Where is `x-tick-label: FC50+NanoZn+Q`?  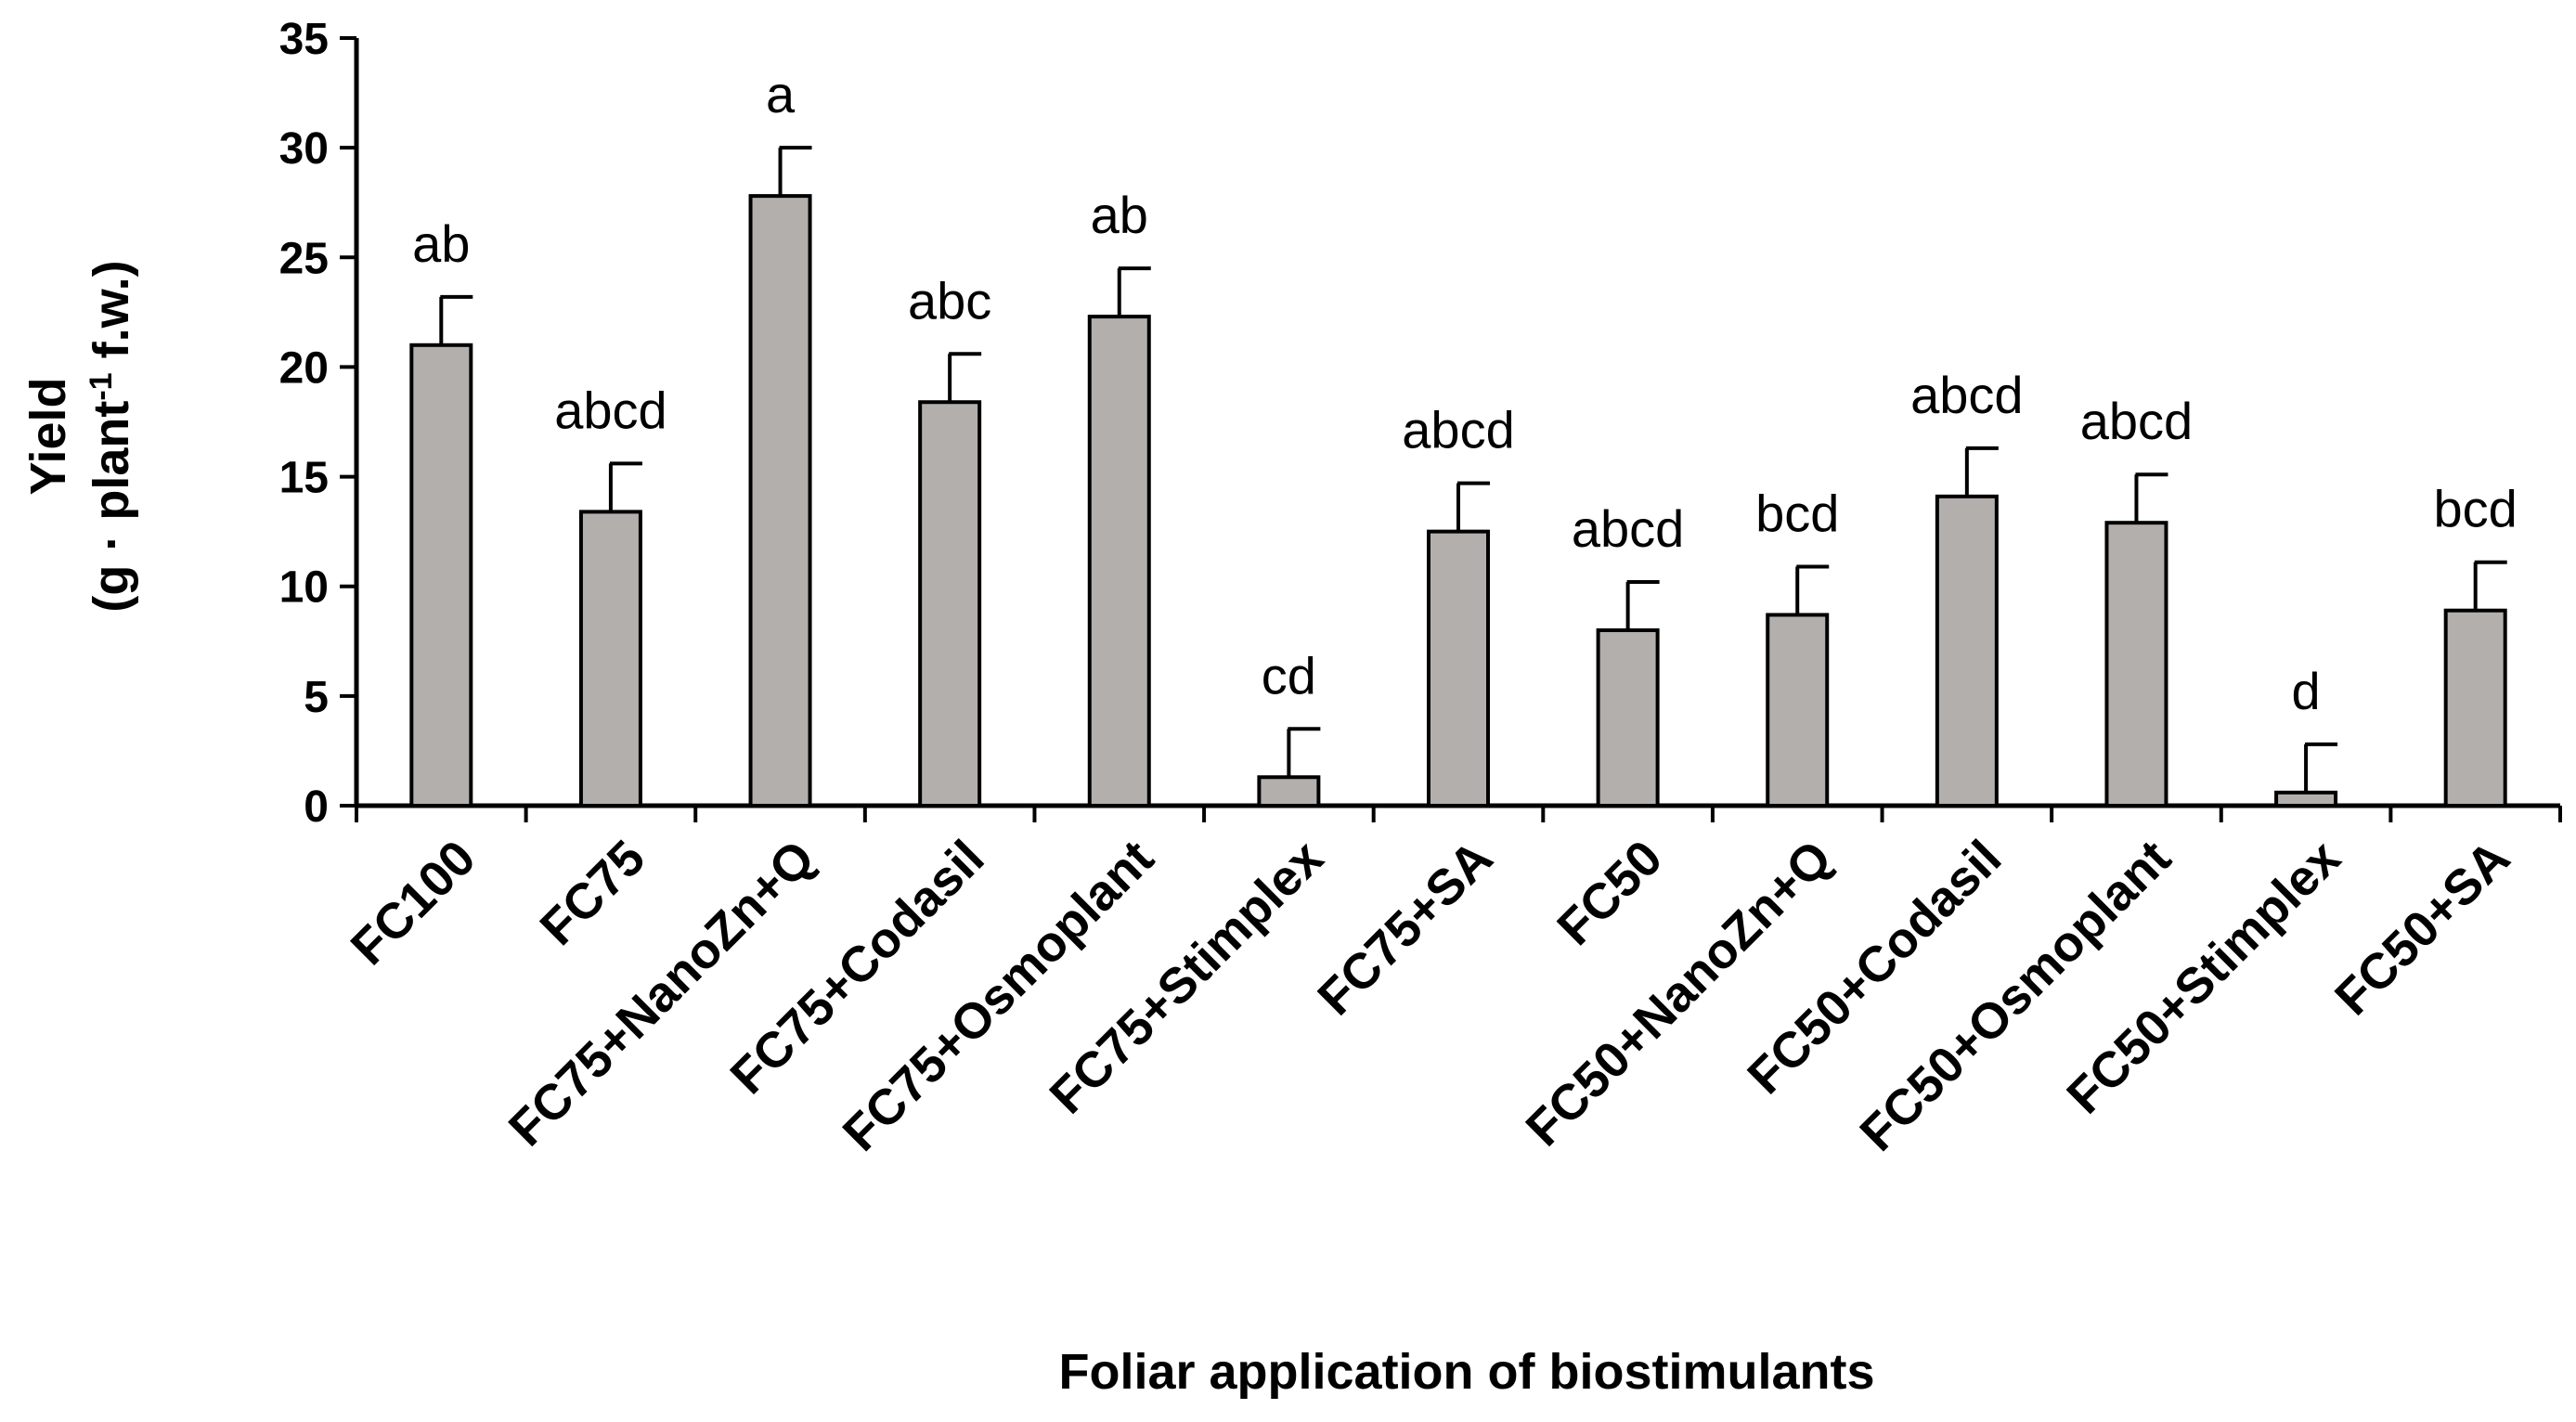
x-tick-label: FC50+NanoZn+Q is located at coordinates (1679, 993).